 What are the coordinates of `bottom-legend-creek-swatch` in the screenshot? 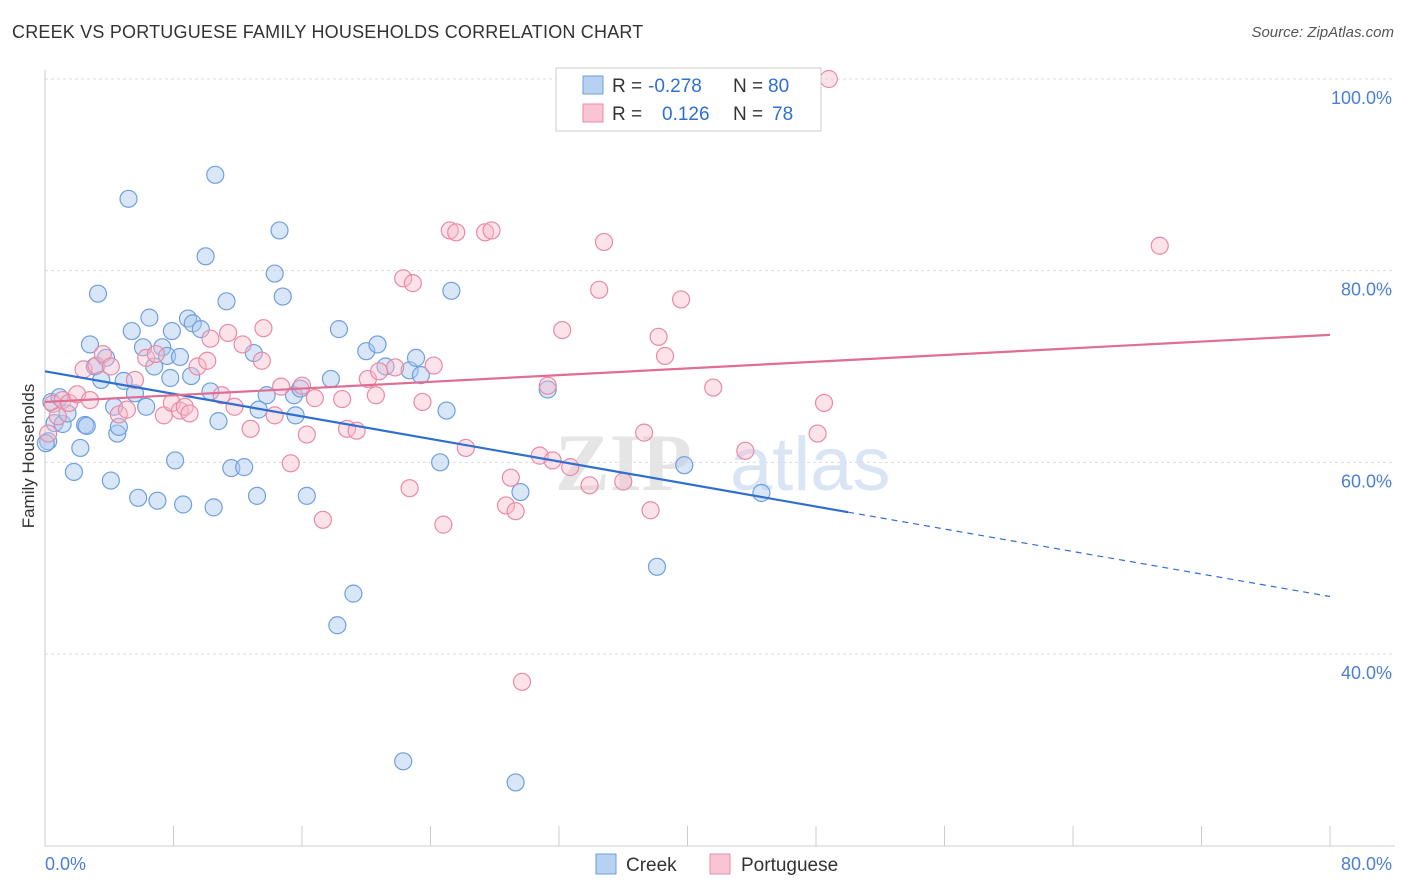 It's located at (606, 864).